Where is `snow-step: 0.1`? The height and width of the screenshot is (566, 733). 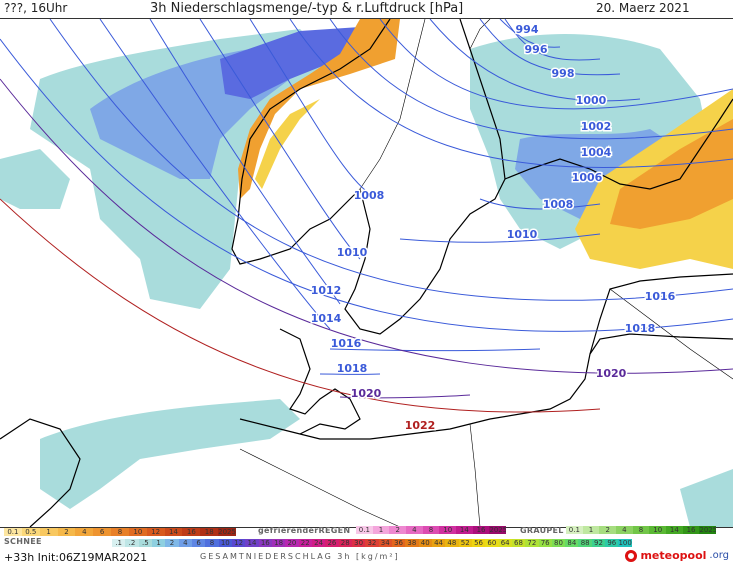 snow-step: 0.1 is located at coordinates (13, 532).